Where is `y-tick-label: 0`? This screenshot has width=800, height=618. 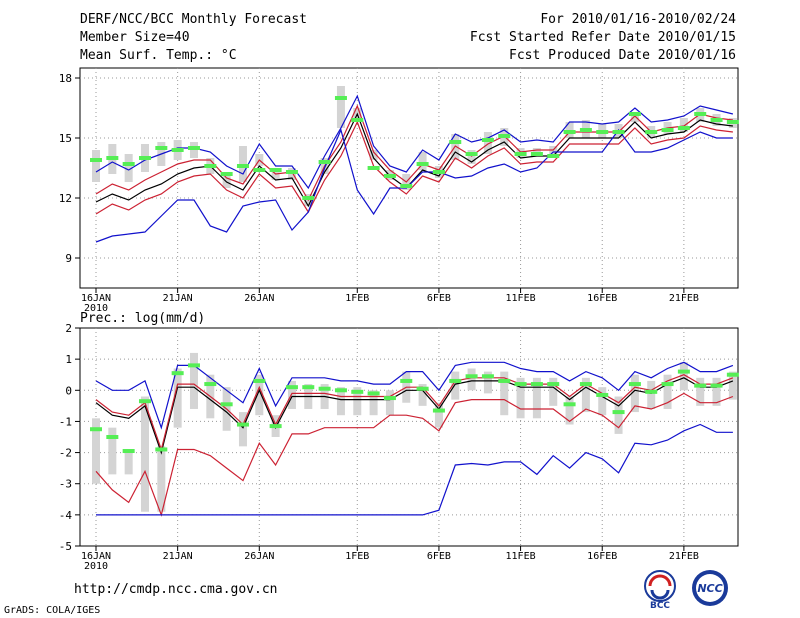 y-tick-label: 0 is located at coordinates (68, 390).